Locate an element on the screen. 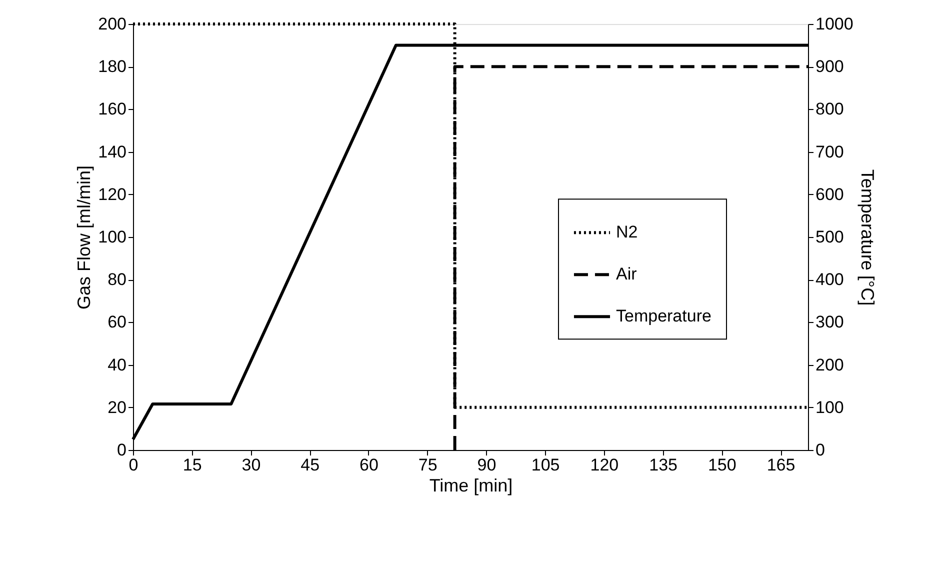 The width and height of the screenshot is (947, 578). y2-tick-label: 200 is located at coordinates (830, 364).